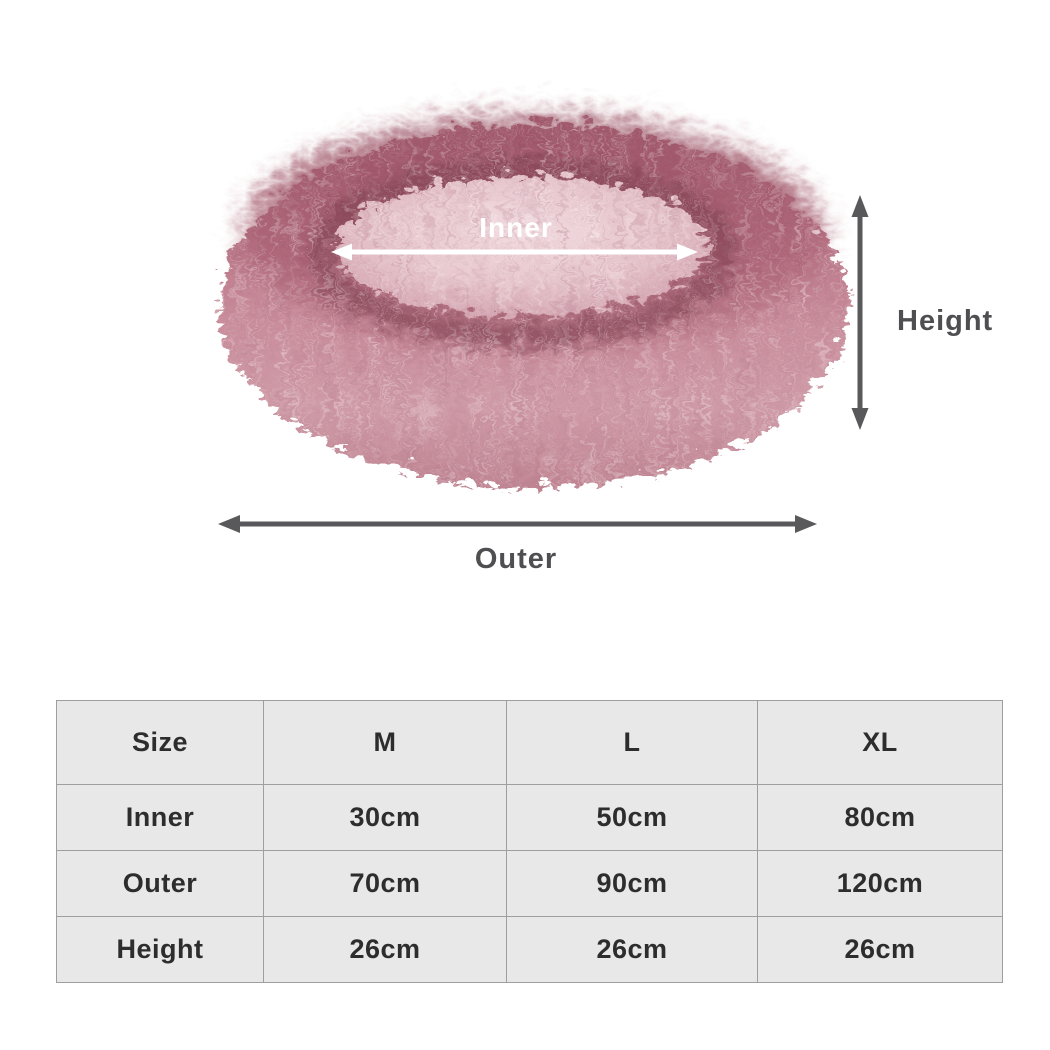  Describe the element at coordinates (880, 742) in the screenshot. I see `size-xl-header: XL` at that location.